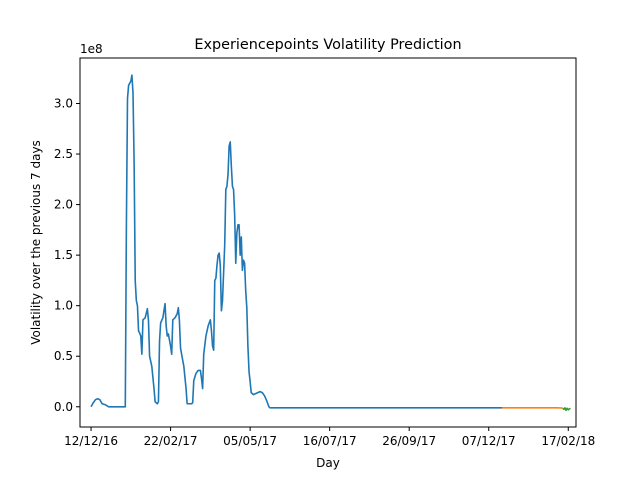  I want to click on chart-title: Experiencepoints Volatility Prediction, so click(327, 45).